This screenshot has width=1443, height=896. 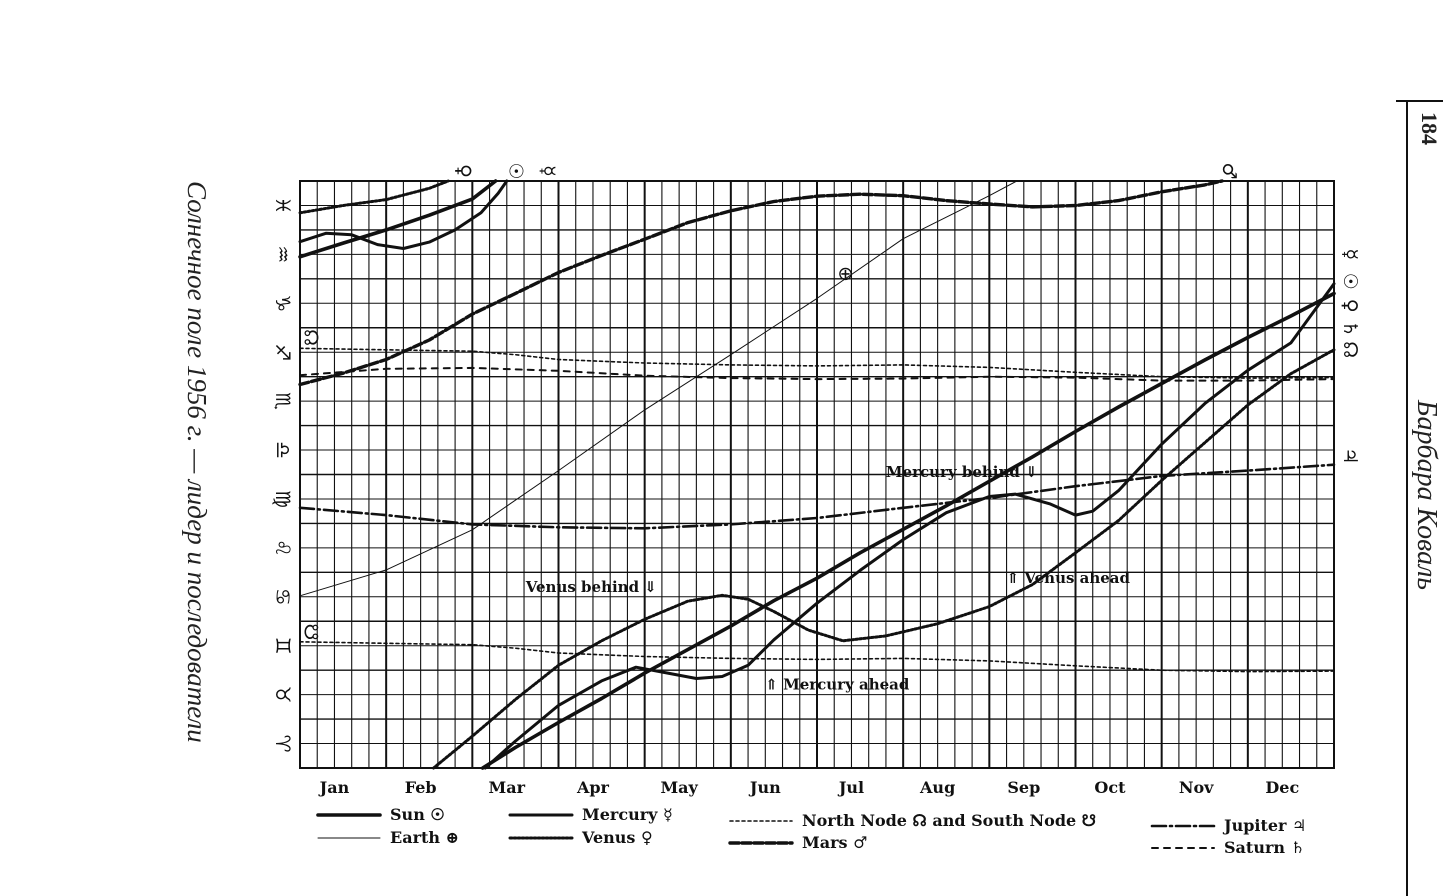 What do you see at coordinates (283, 499) in the screenshot?
I see `y-tick-label: ♍` at bounding box center [283, 499].